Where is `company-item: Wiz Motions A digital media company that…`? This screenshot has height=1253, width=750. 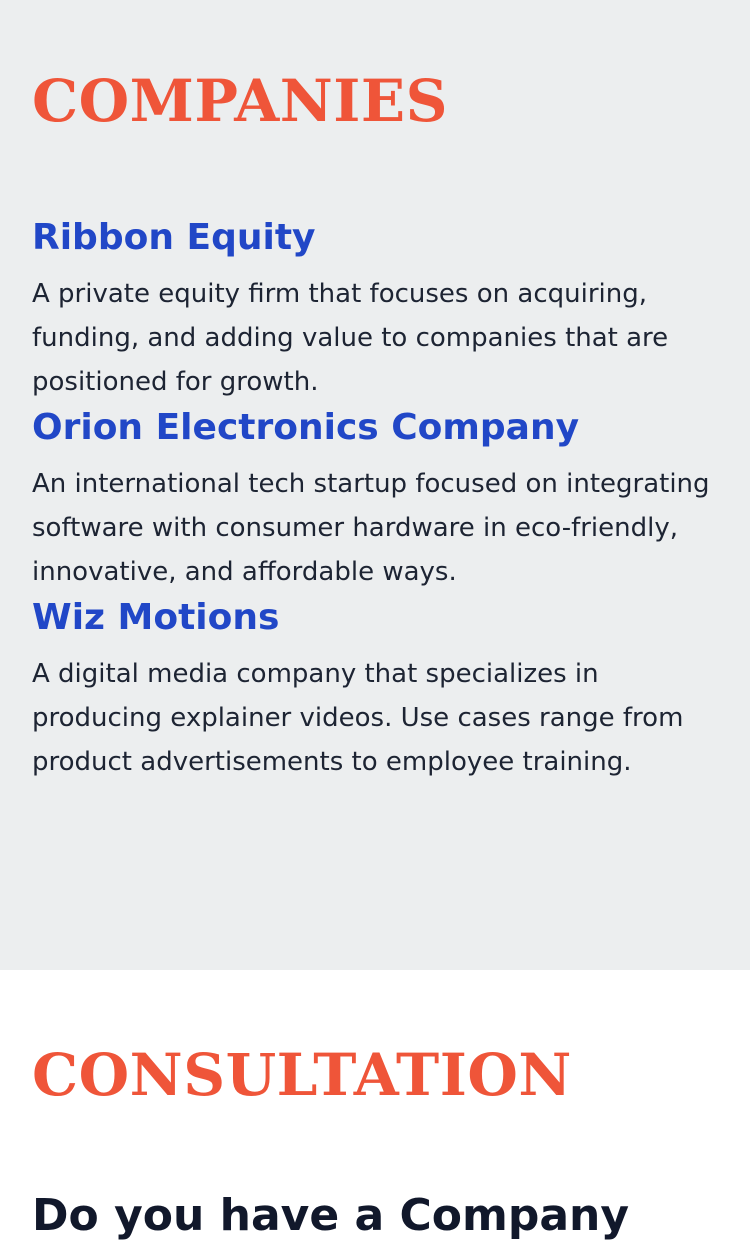 company-item: Wiz Motions A digital media company that… is located at coordinates (375, 689).